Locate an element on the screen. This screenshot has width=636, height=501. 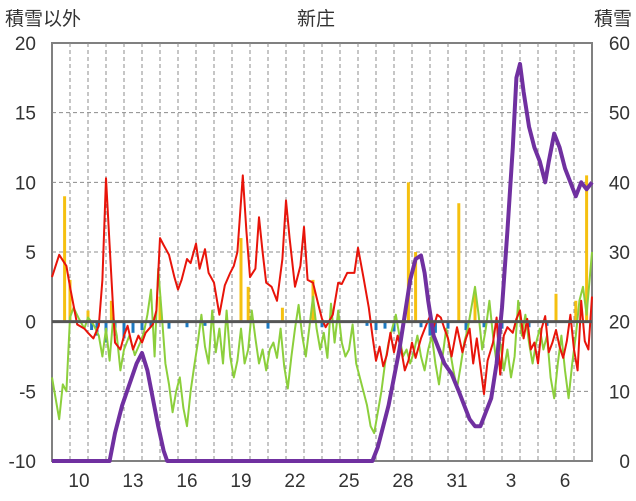
y-axis-label-left: 積雪以外 is located at coordinates (43, 19).